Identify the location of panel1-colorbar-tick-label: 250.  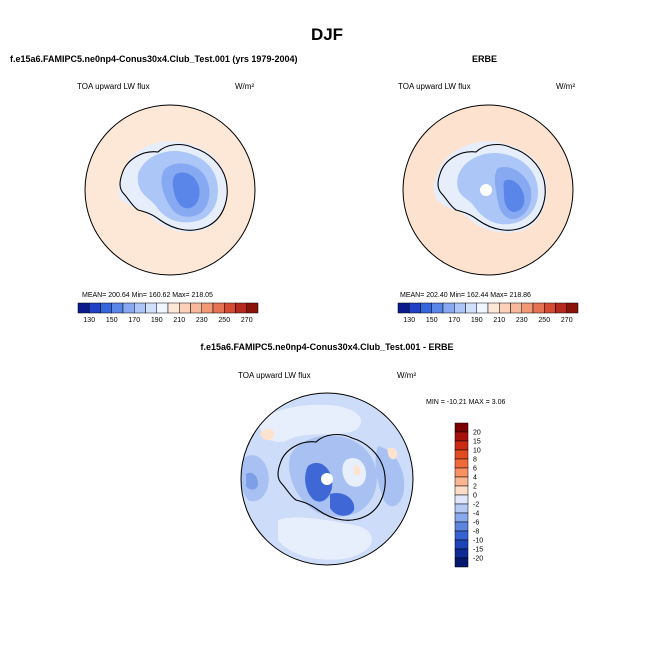
(224, 320).